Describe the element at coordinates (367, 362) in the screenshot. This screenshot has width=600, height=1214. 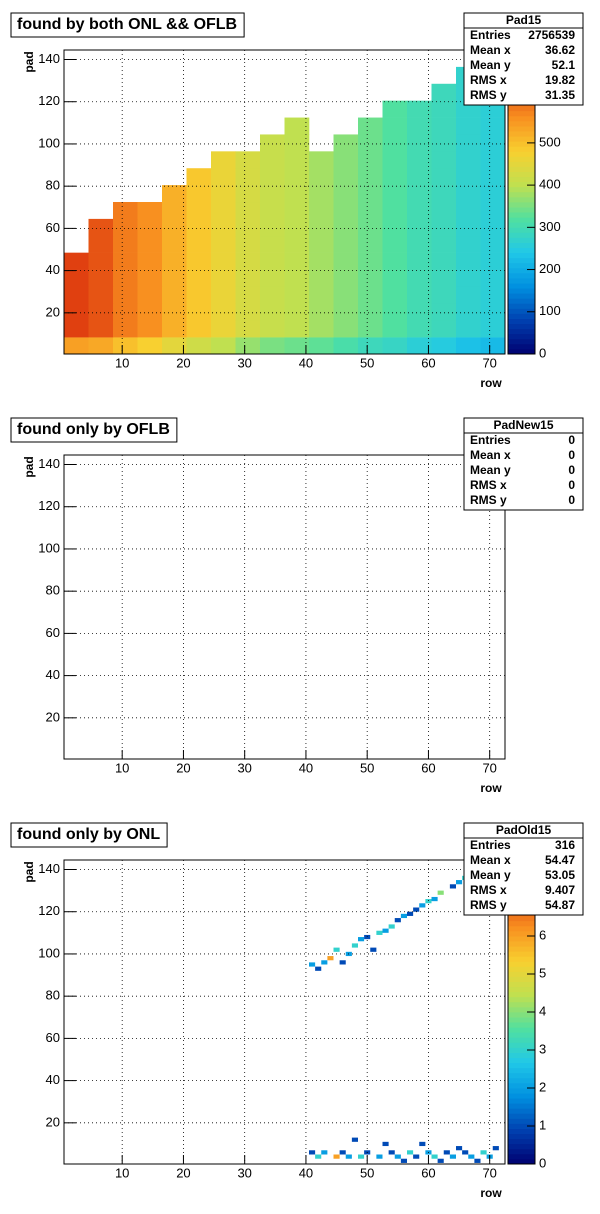
I see `x-tick-label: 50` at that location.